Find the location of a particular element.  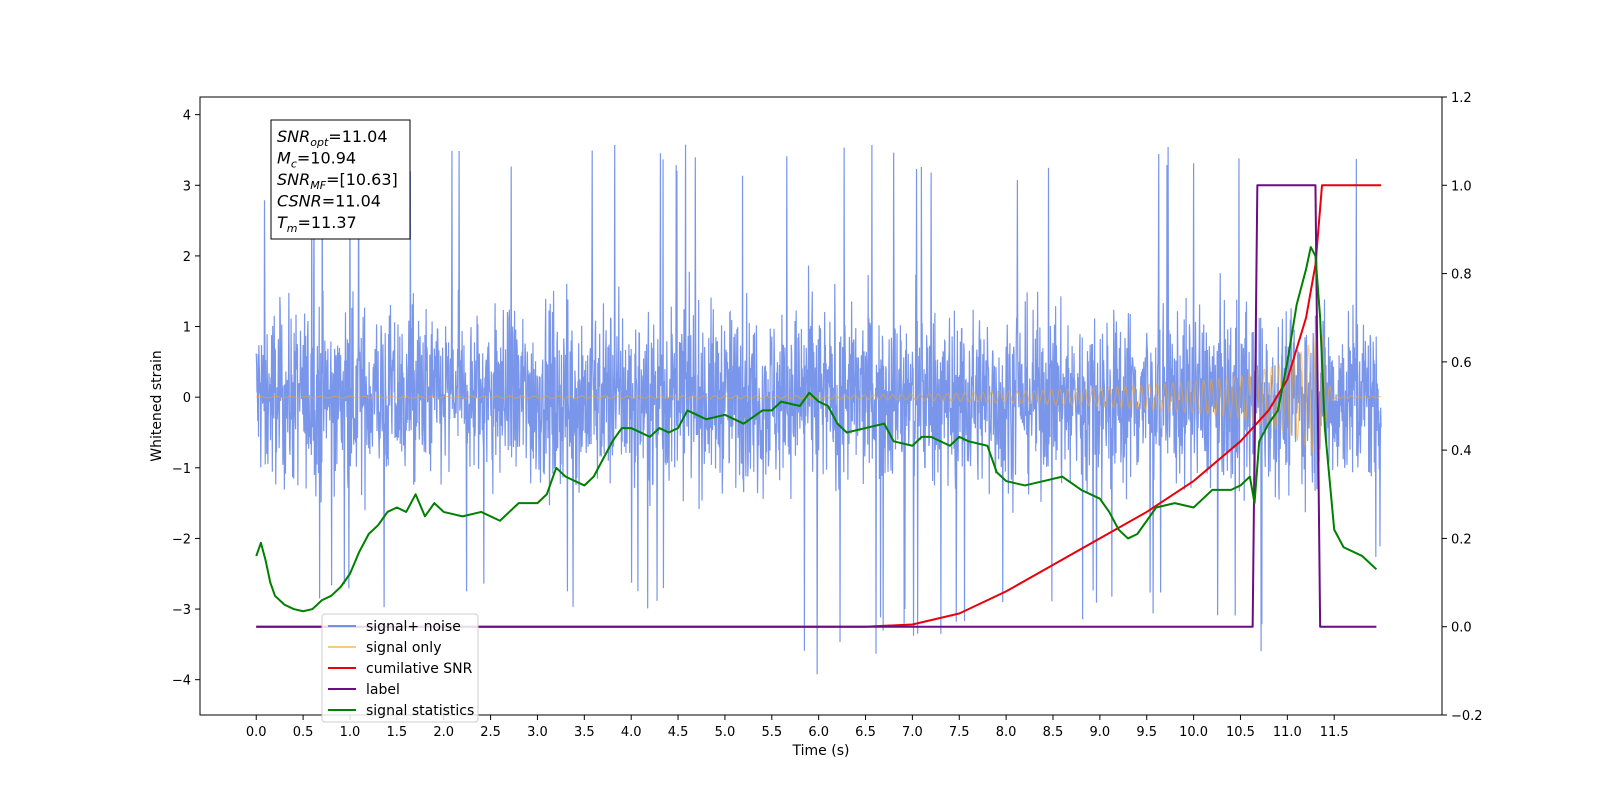

x-tick-label: 11.0 is located at coordinates (1287, 732).